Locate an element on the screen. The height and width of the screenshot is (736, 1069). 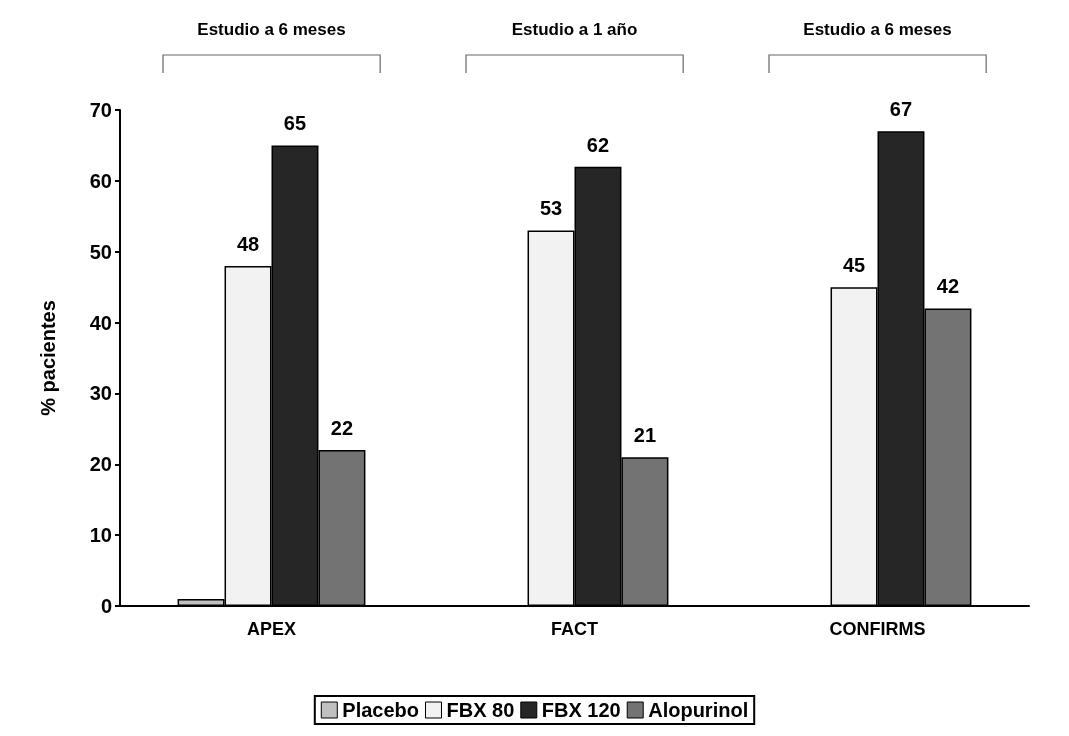
y-tick-label: 40 is located at coordinates (100, 322).